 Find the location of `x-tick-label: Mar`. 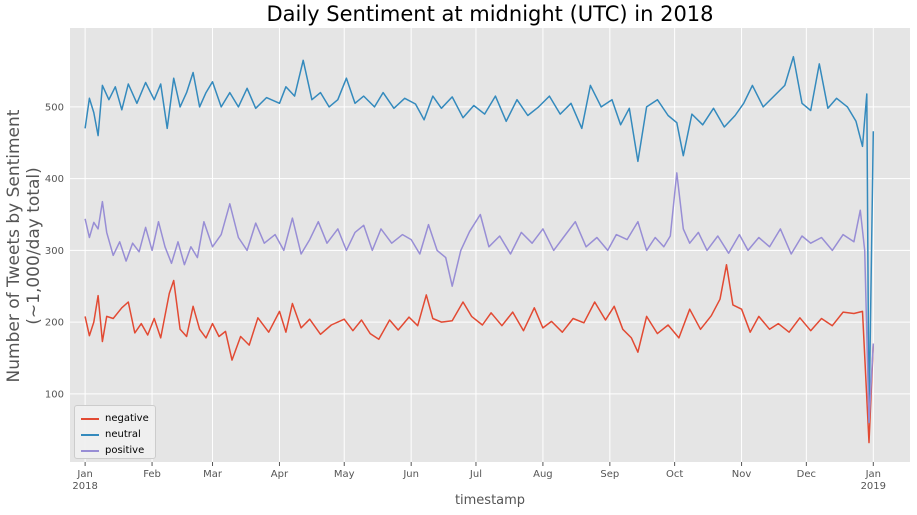

x-tick-label: Mar is located at coordinates (213, 474).